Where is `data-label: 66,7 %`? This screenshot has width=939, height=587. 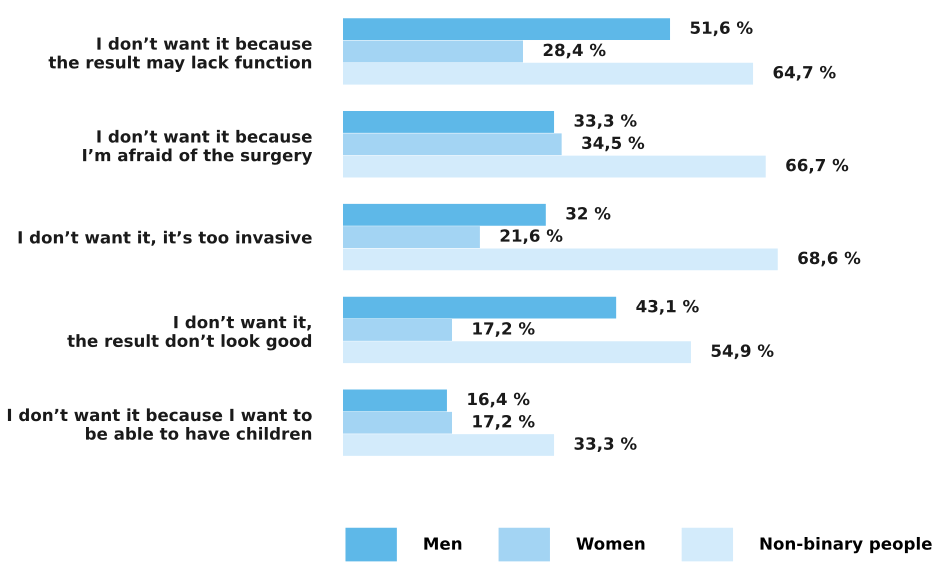
data-label: 66,7 % is located at coordinates (817, 166).